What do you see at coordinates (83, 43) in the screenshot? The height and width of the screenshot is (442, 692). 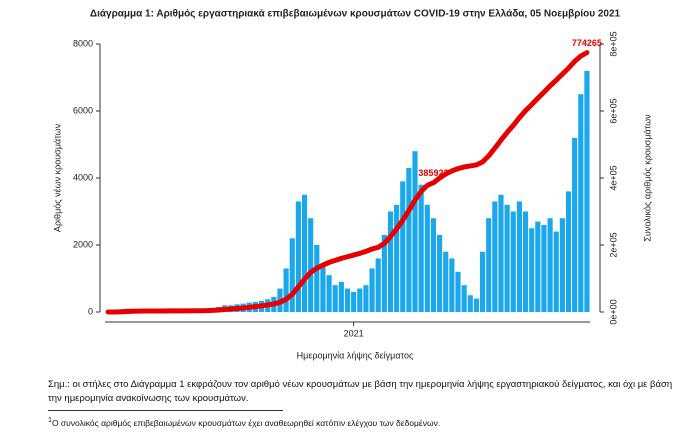 I see `y-tick-label: 8000` at bounding box center [83, 43].